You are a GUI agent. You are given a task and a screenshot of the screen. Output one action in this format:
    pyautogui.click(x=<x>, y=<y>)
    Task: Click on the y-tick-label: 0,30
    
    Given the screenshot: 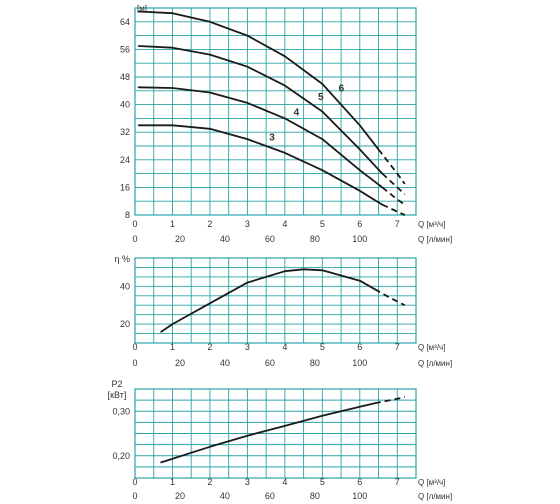 What is the action you would take?
    pyautogui.click(x=121, y=411)
    